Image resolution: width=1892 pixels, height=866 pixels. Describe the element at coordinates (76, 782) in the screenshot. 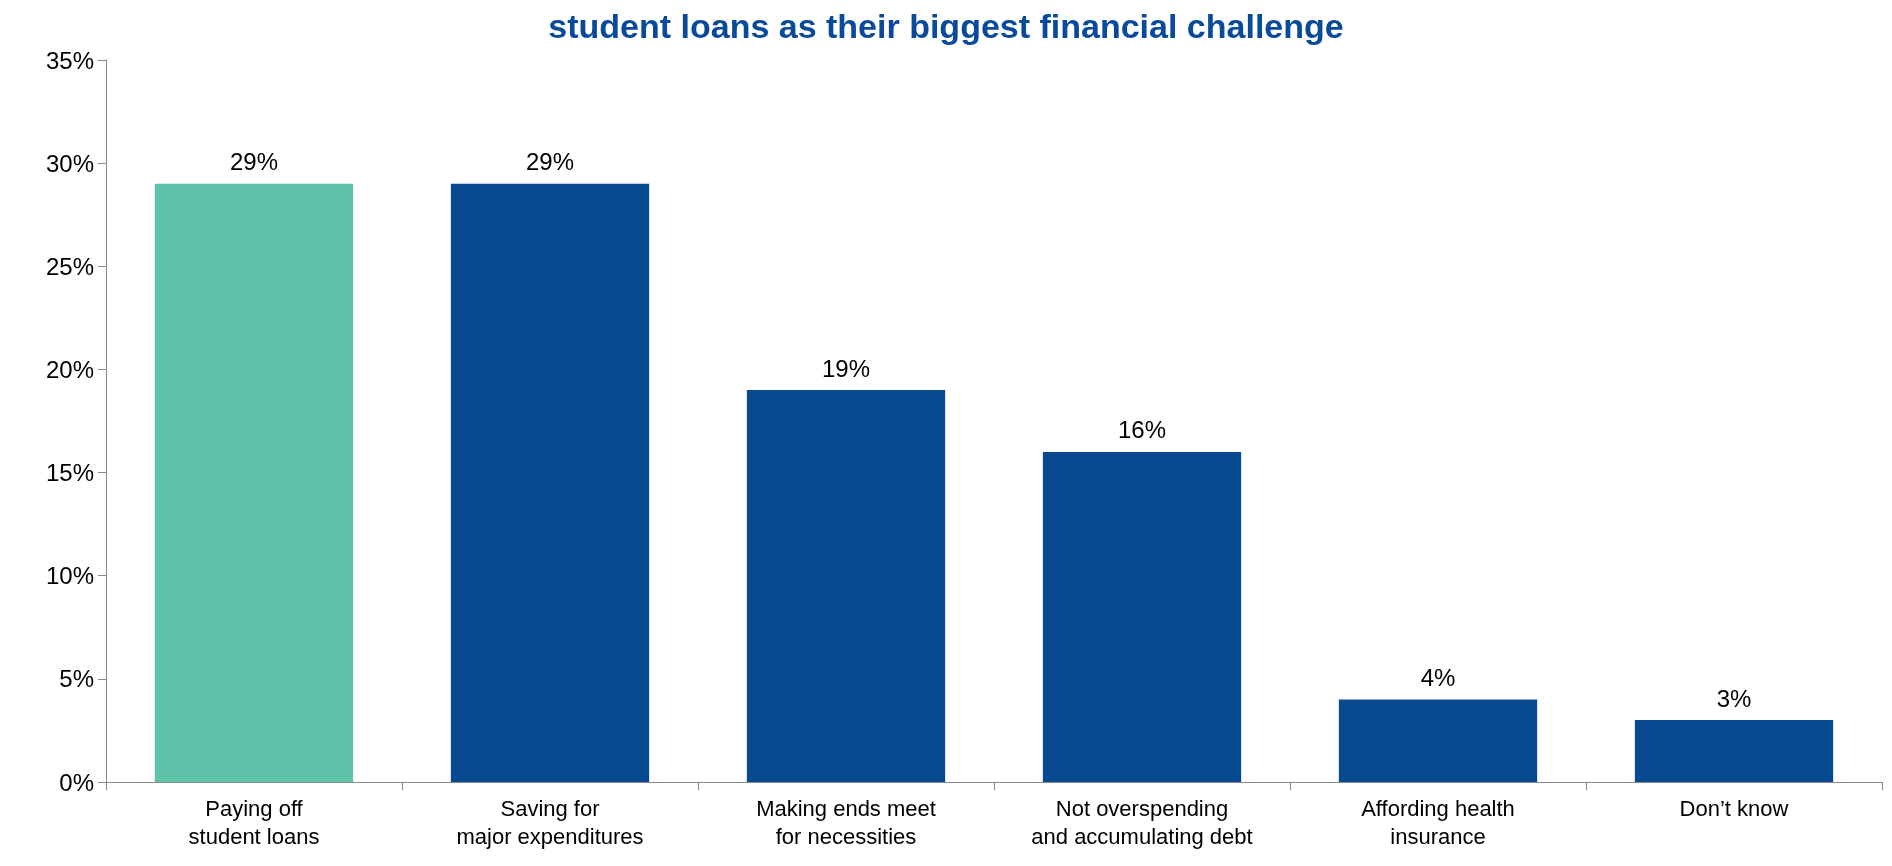

I see `y-tick-label: 0%` at that location.